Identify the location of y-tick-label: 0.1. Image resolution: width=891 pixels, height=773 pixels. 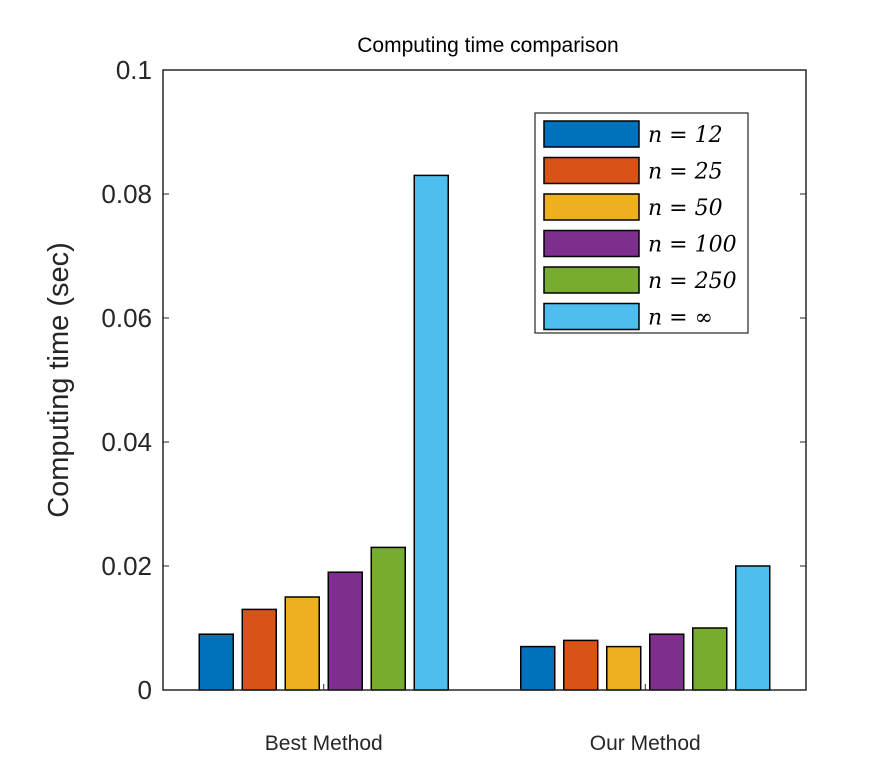
(134, 70).